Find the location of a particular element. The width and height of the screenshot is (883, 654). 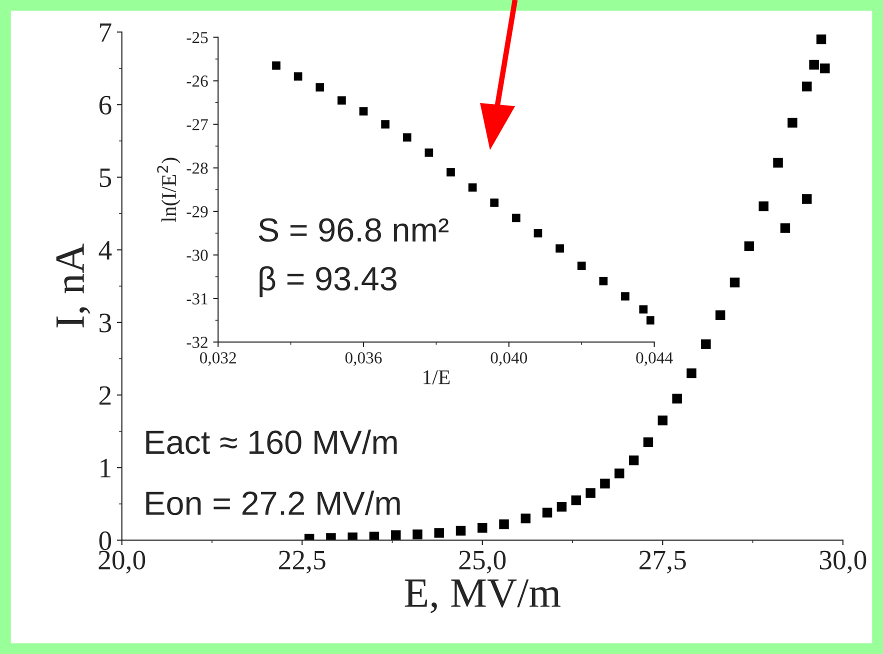

x-axis-title: 1/E is located at coordinates (437, 377).